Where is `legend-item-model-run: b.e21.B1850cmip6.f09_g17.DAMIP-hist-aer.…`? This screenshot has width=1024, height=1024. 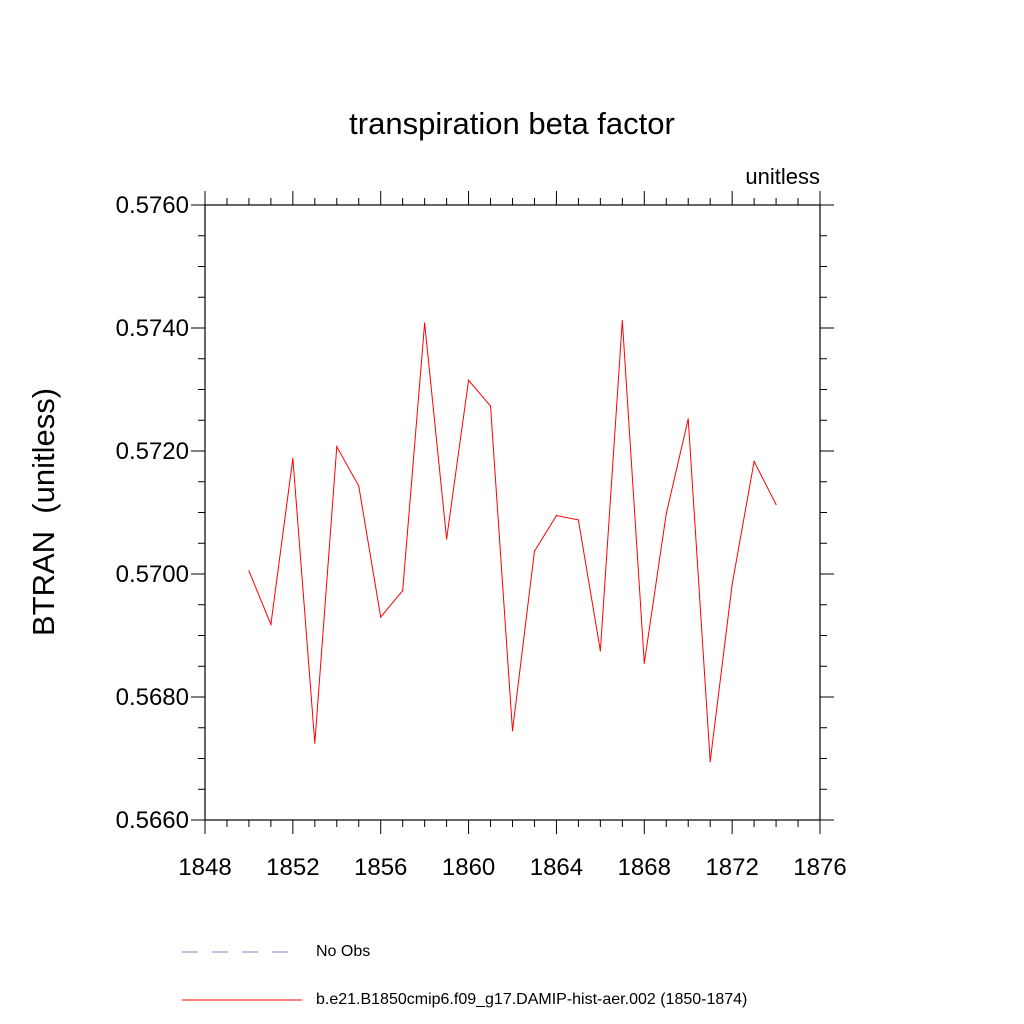 legend-item-model-run: b.e21.B1850cmip6.f09_g17.DAMIP-hist-aer.… is located at coordinates (464, 1000).